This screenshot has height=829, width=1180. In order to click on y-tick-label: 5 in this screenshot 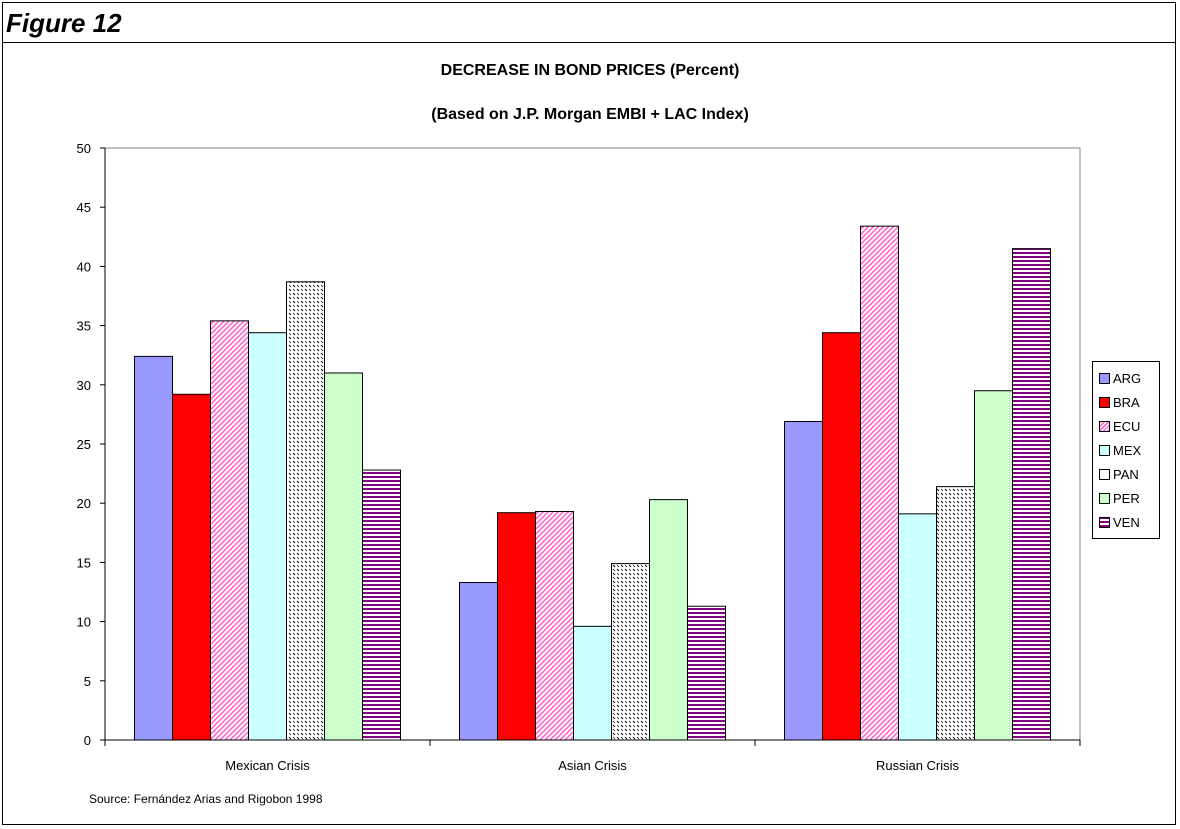, I will do `click(87, 681)`.